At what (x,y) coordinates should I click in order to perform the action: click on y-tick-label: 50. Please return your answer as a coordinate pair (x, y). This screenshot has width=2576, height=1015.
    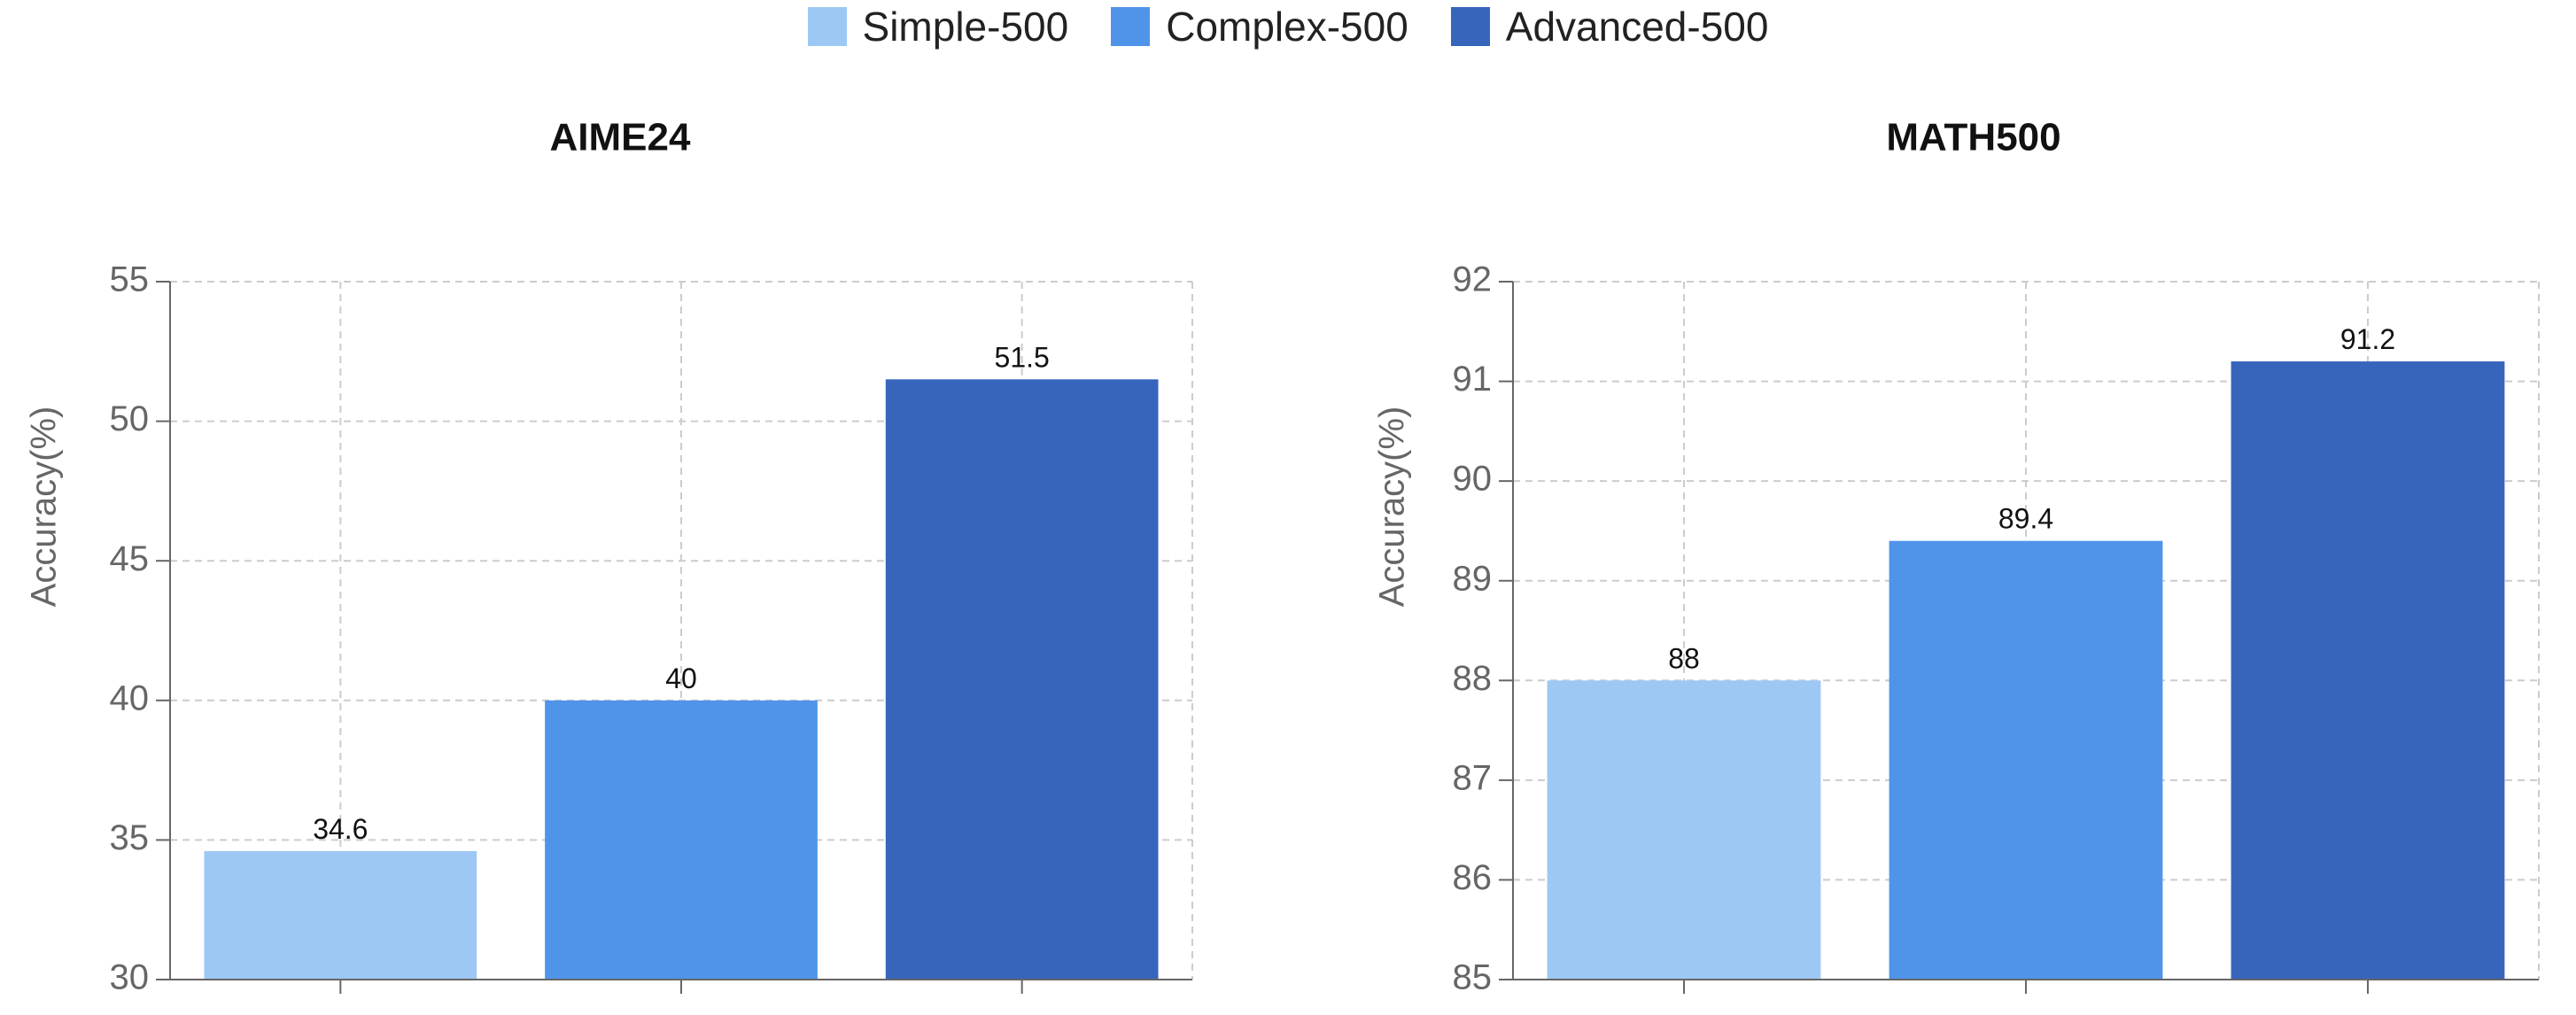
    Looking at the image, I should click on (130, 418).